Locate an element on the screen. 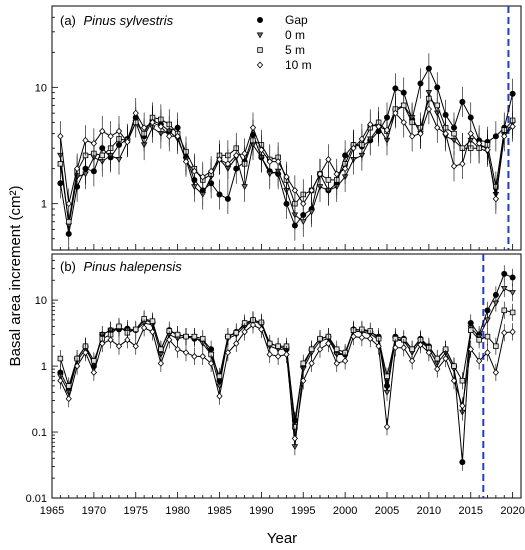  x-tick-label: 2020 is located at coordinates (512, 511).